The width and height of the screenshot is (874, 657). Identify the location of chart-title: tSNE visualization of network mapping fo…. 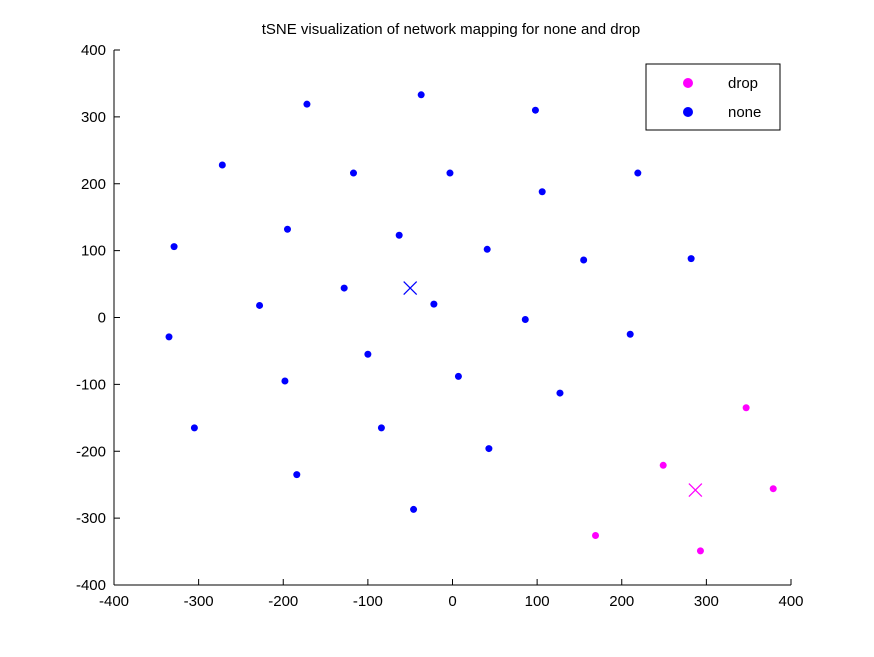
(451, 29).